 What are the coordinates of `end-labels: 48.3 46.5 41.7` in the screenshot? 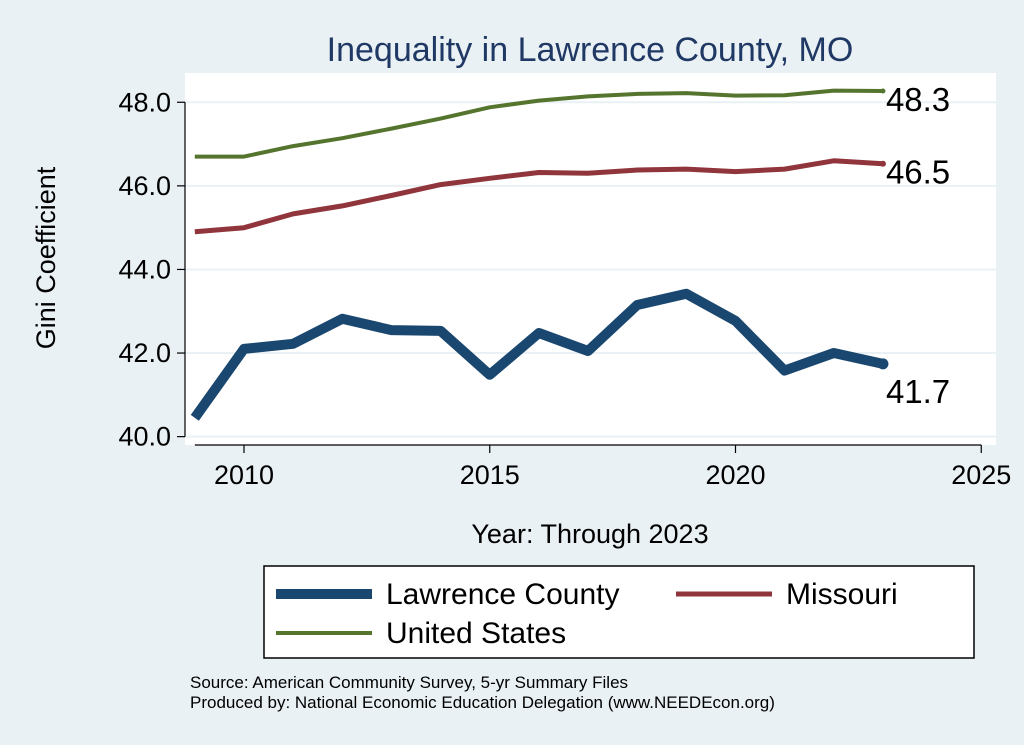 It's located at (918, 245).